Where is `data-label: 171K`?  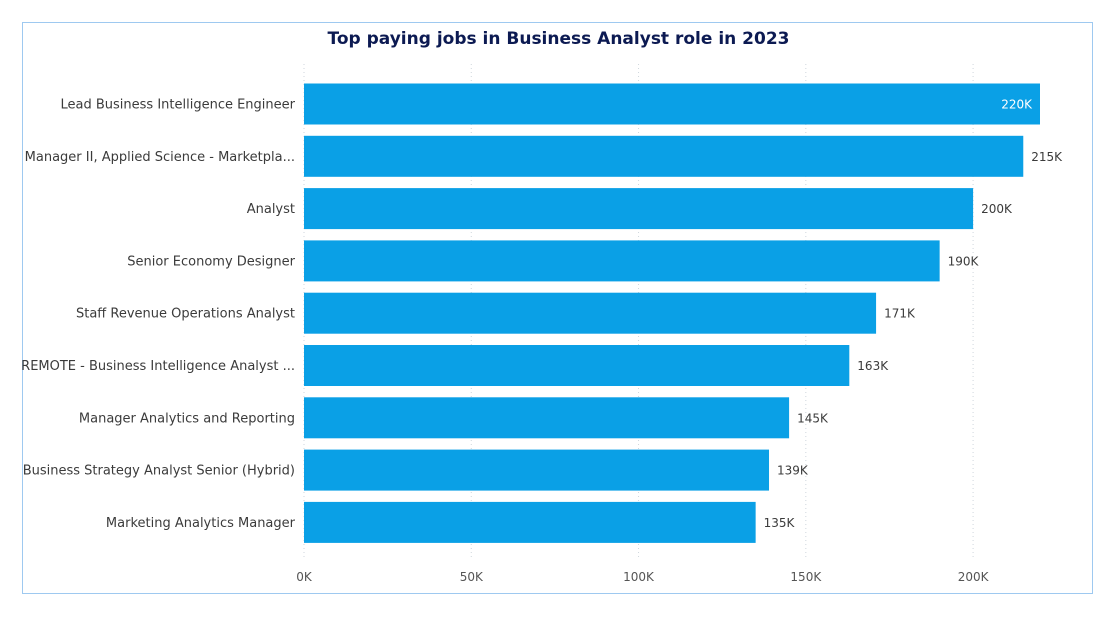 data-label: 171K is located at coordinates (900, 314).